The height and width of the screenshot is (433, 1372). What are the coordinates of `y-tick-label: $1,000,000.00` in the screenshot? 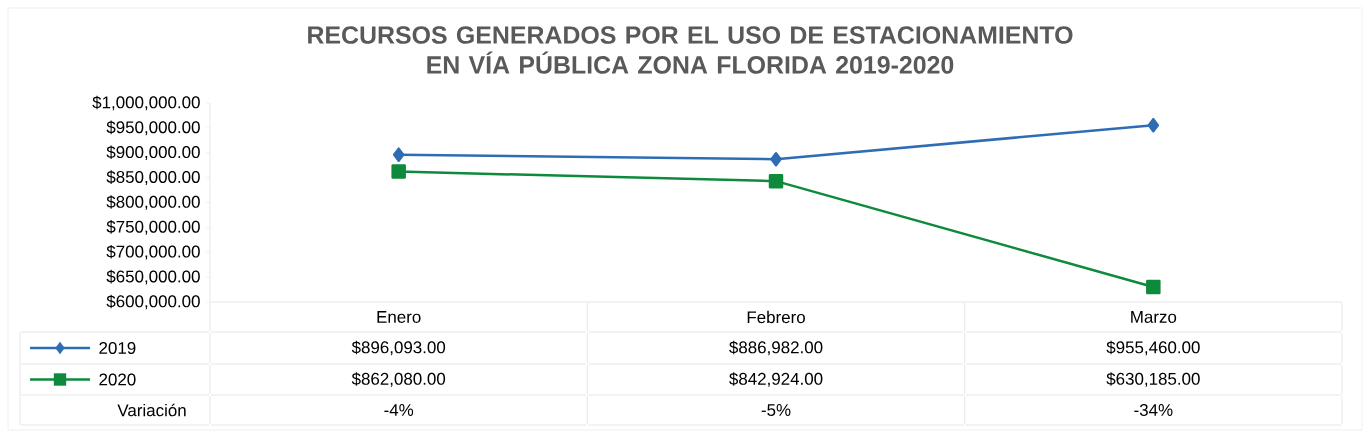 It's located at (146, 103).